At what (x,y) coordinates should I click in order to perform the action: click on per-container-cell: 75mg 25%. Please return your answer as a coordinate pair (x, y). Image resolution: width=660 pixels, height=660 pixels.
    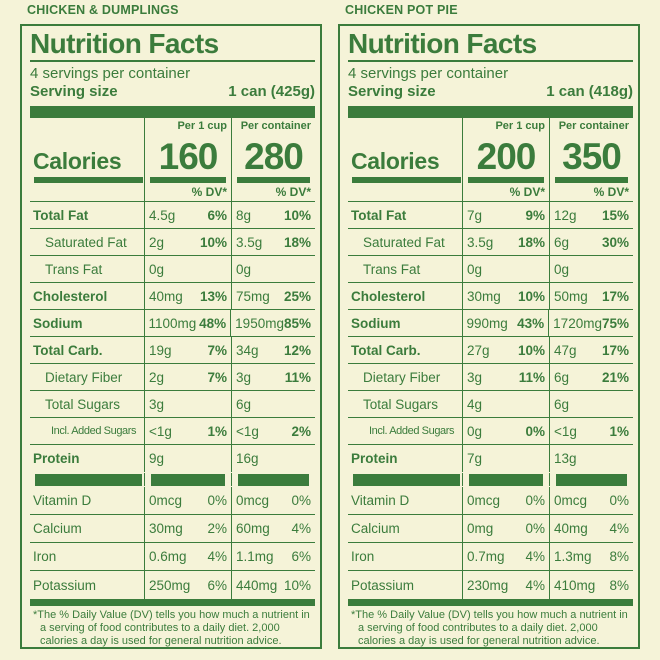
    Looking at the image, I should click on (273, 296).